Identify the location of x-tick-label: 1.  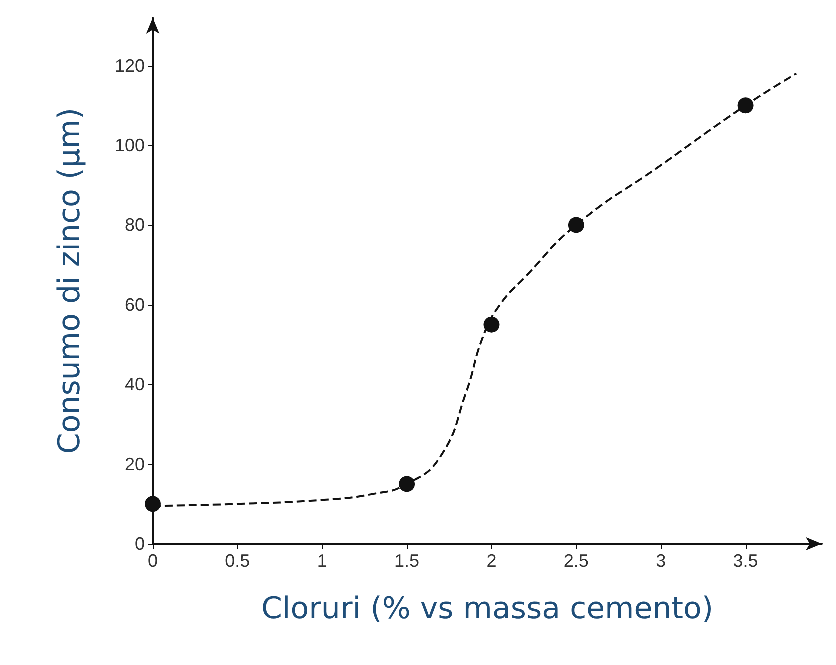
(322, 561).